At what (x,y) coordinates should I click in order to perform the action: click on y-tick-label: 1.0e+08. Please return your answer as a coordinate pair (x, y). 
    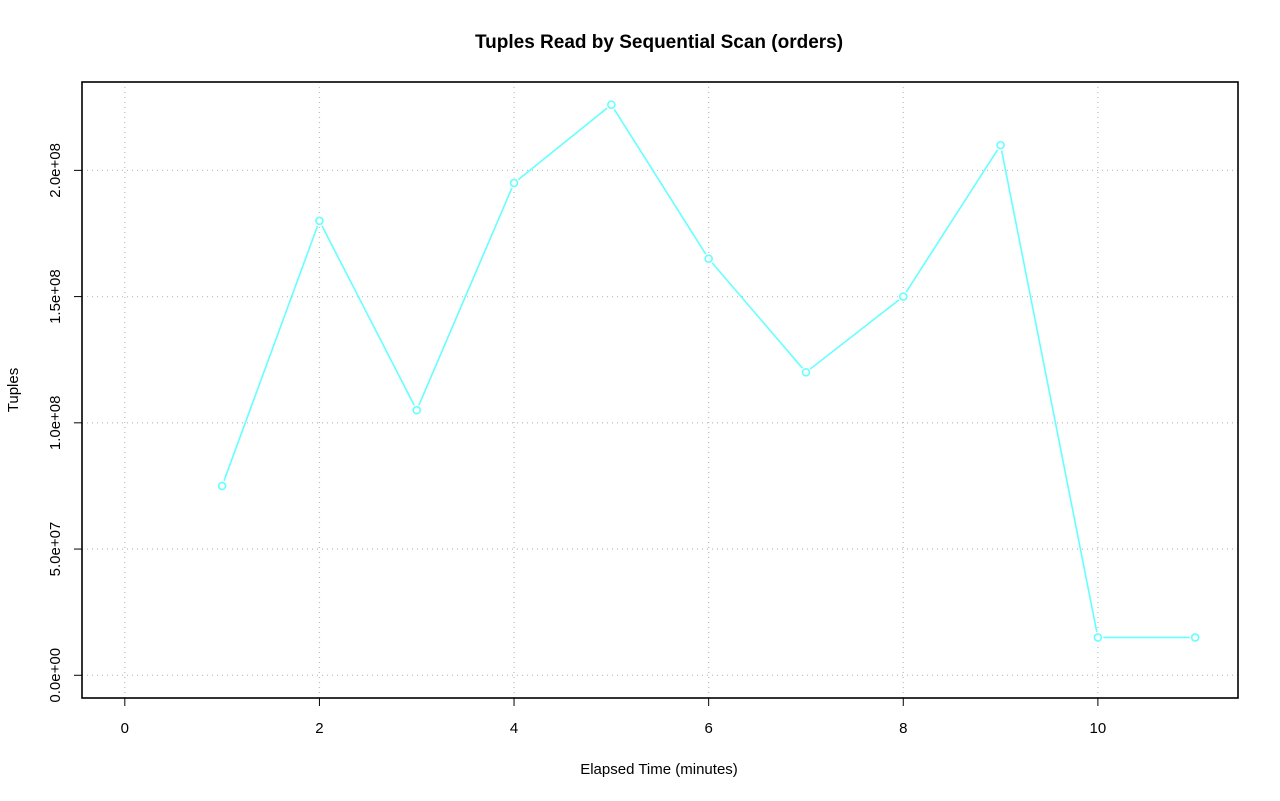
    Looking at the image, I should click on (55, 422).